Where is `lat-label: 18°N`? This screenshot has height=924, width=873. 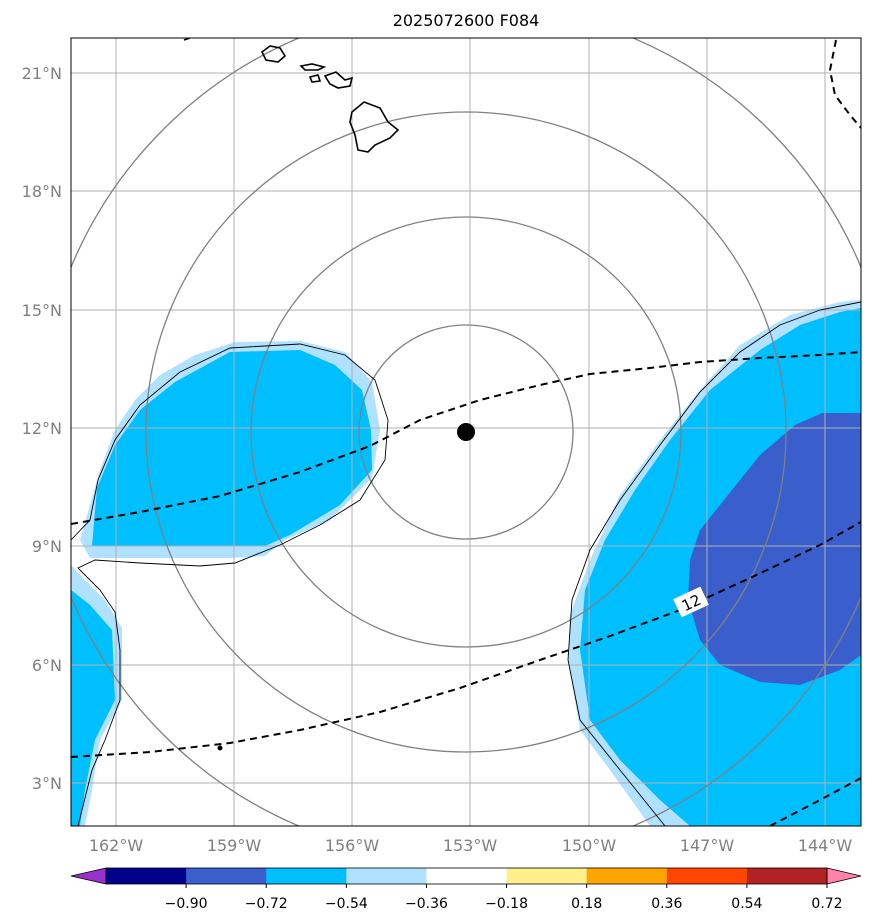 lat-label: 18°N is located at coordinates (42, 191).